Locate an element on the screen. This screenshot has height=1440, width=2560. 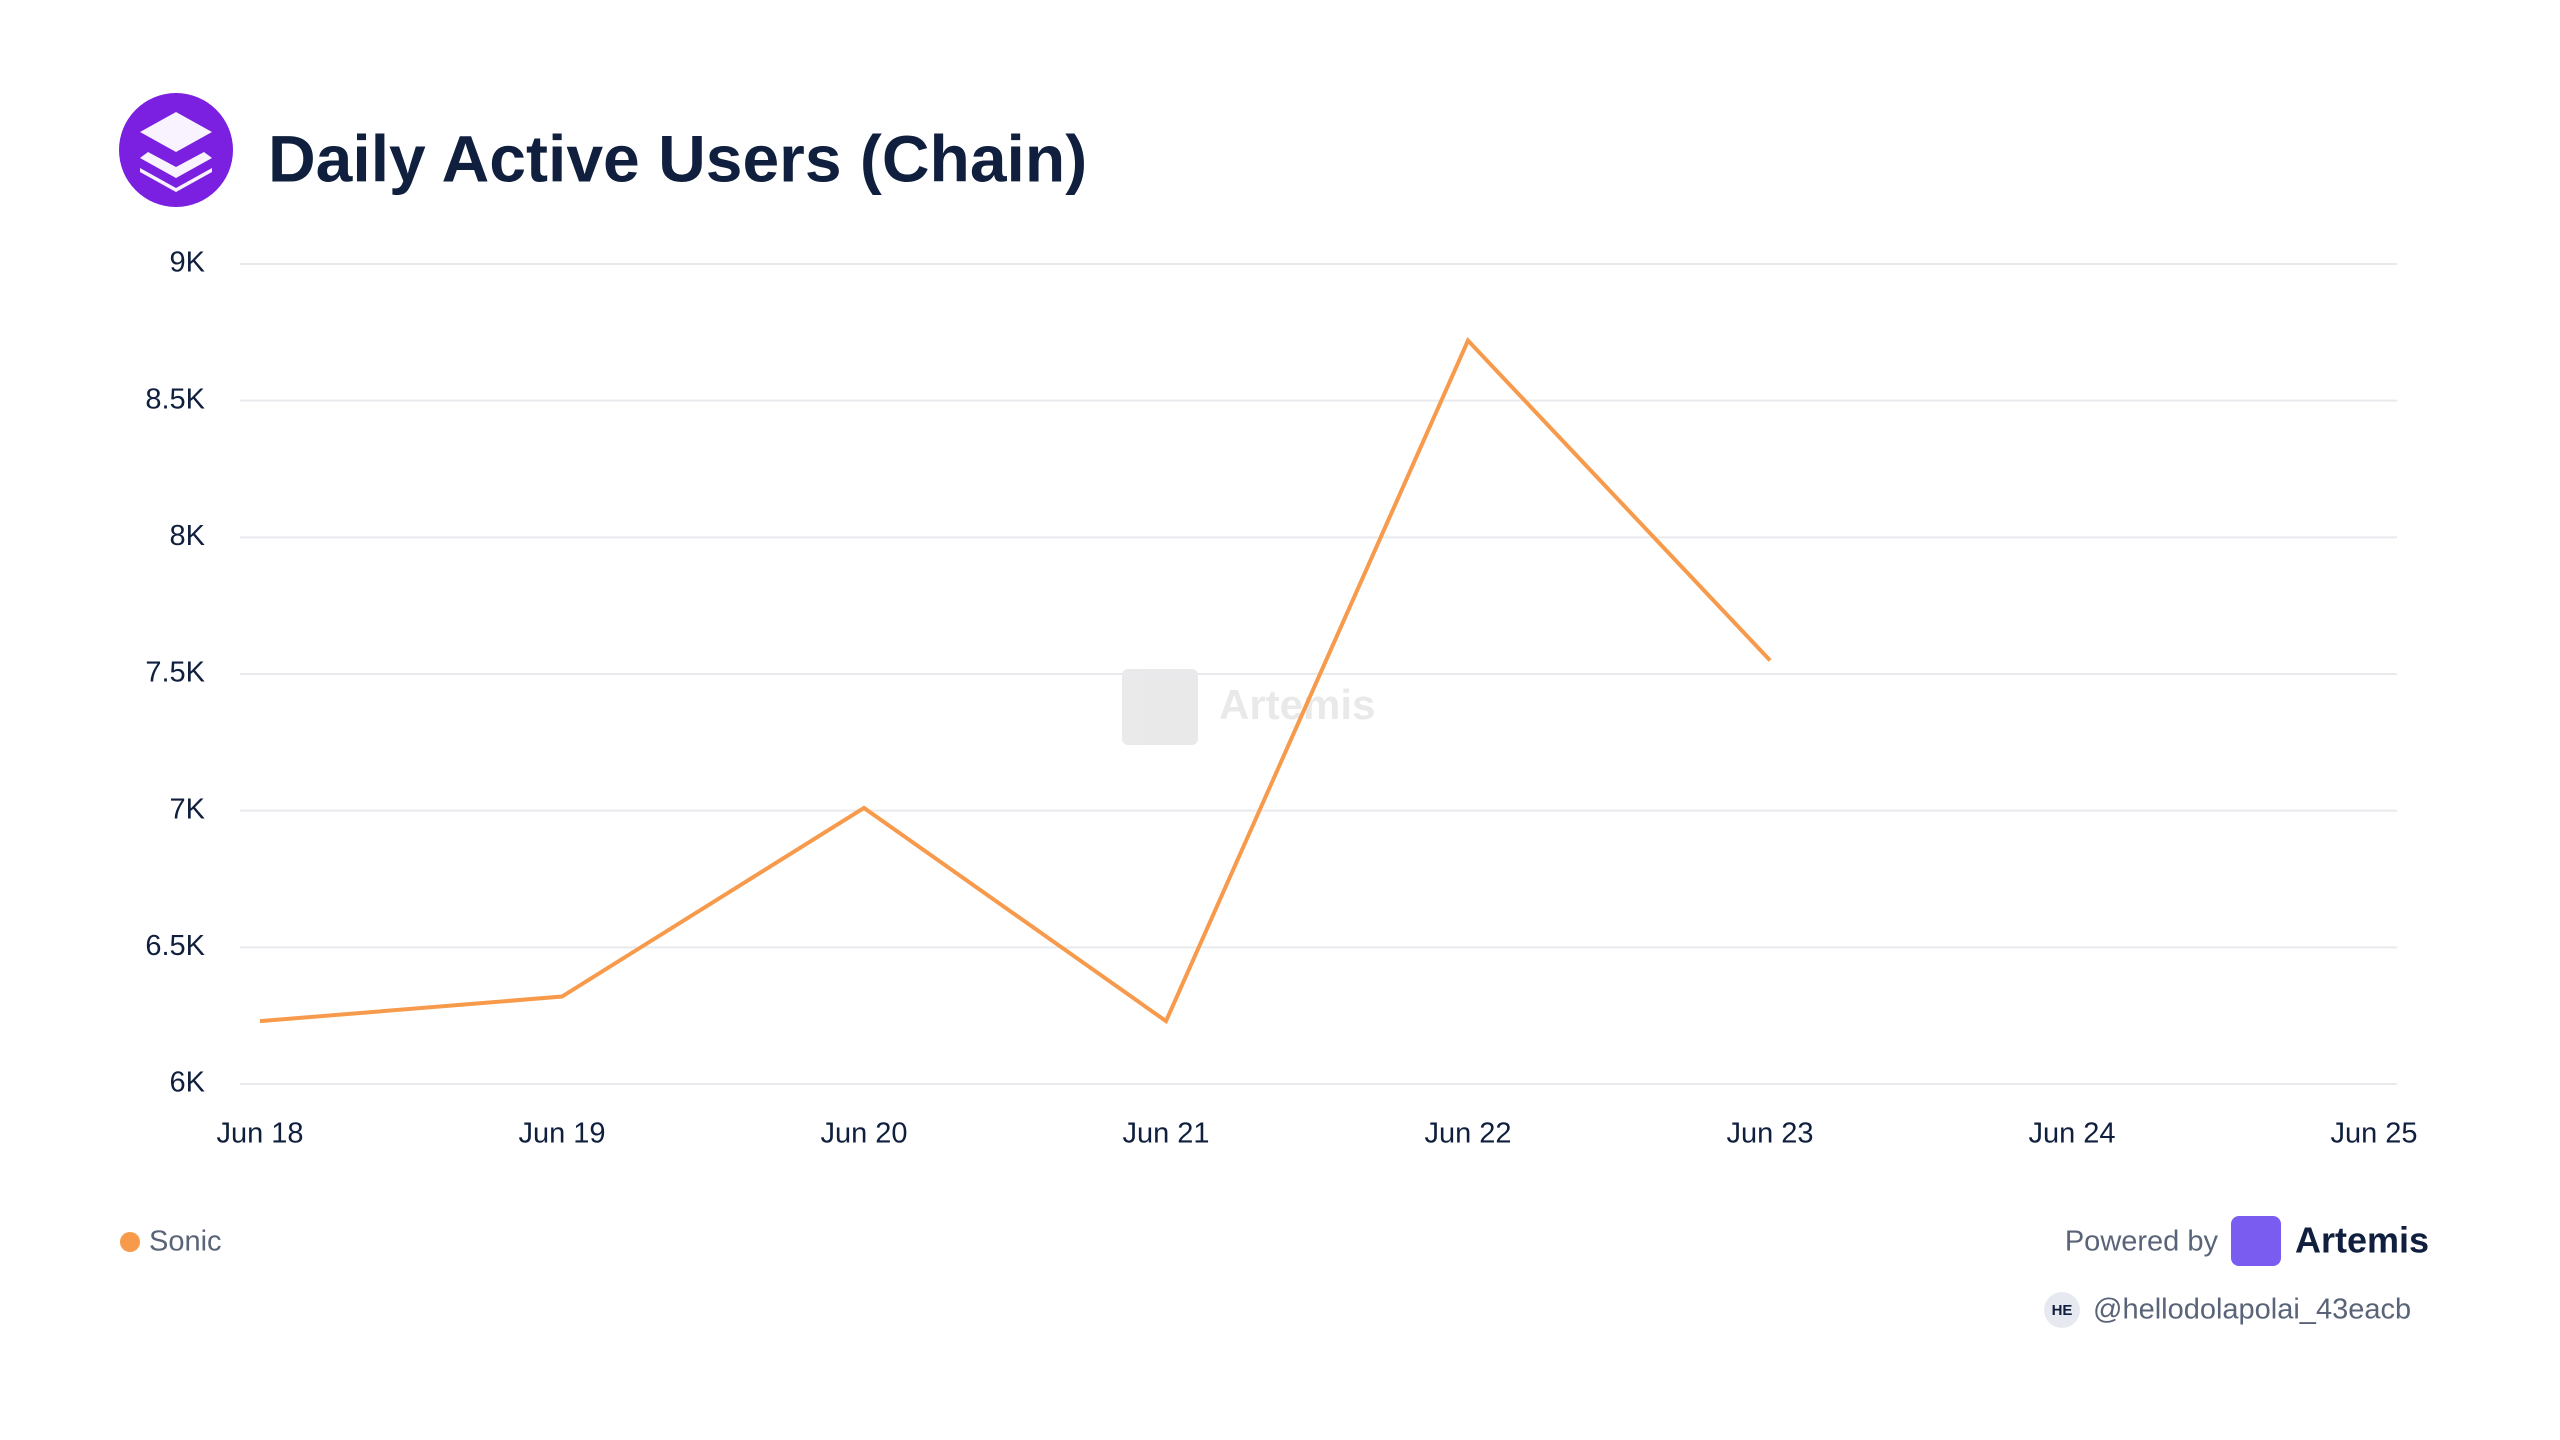
watermark: Artemis is located at coordinates (1248, 707).